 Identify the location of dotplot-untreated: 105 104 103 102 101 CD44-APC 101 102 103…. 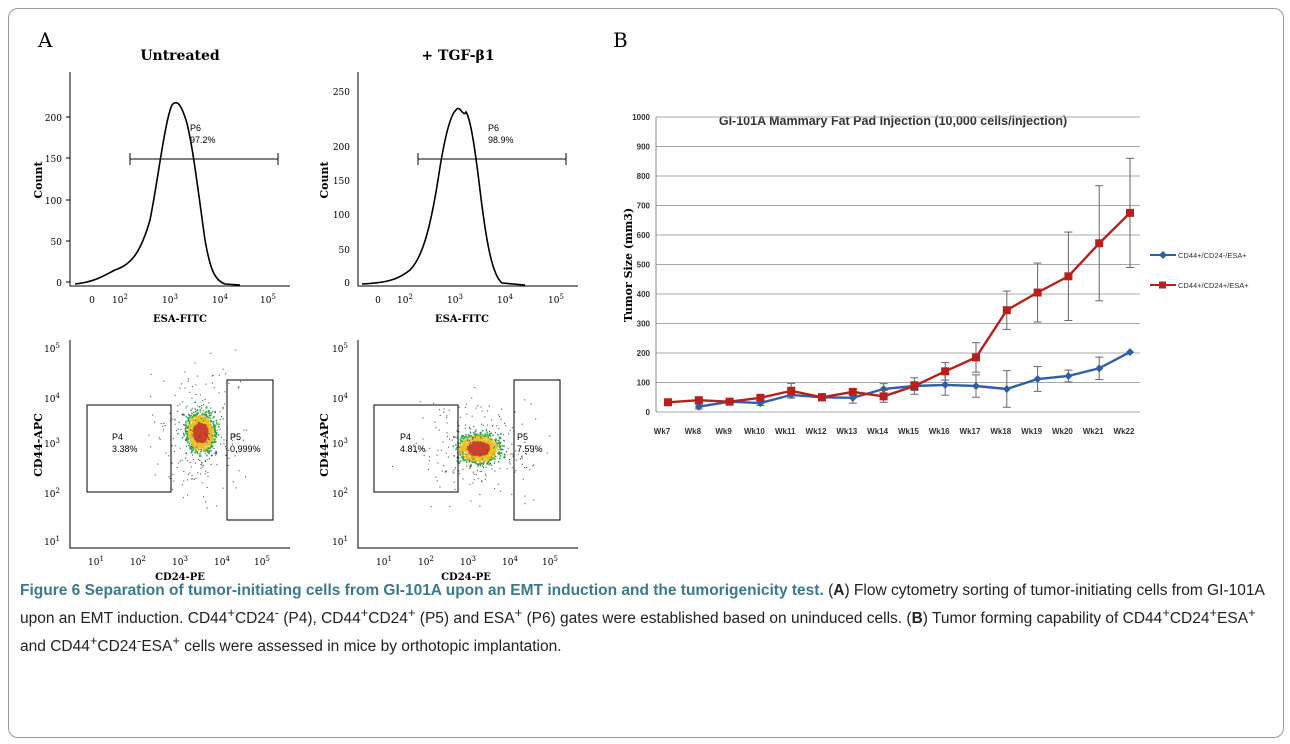
(161, 460).